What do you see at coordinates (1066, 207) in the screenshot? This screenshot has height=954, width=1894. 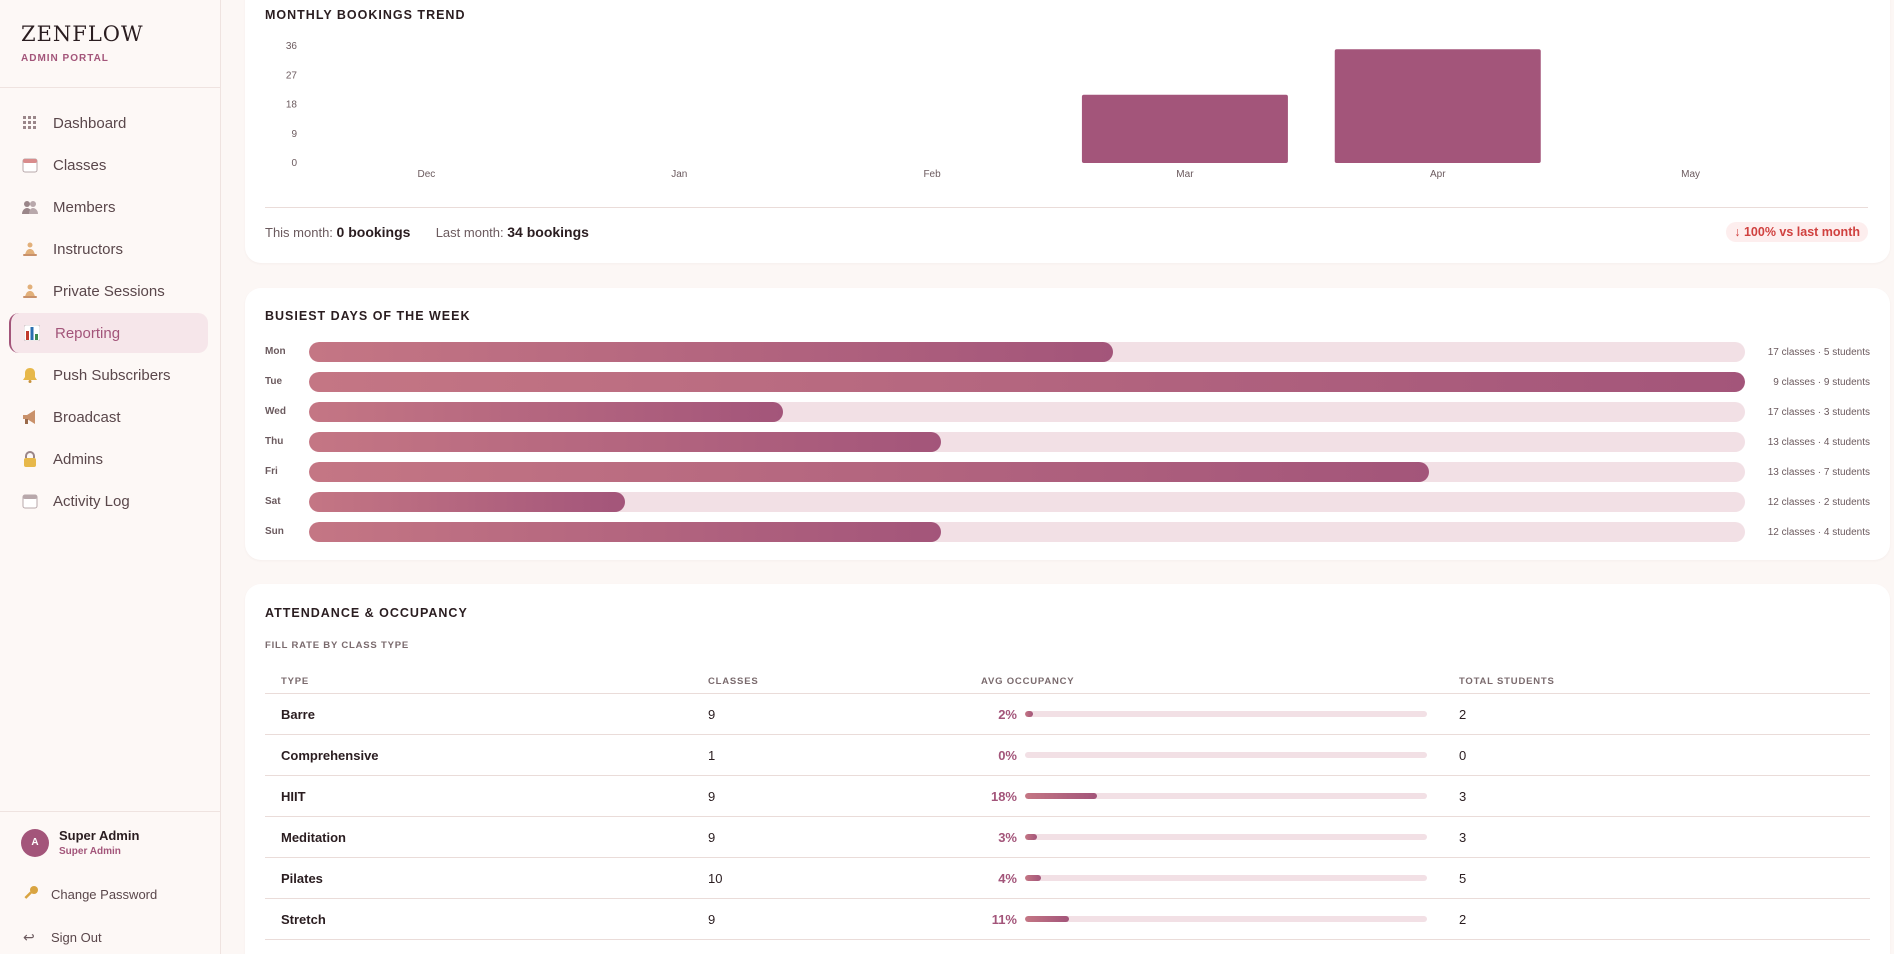 I see `divider` at bounding box center [1066, 207].